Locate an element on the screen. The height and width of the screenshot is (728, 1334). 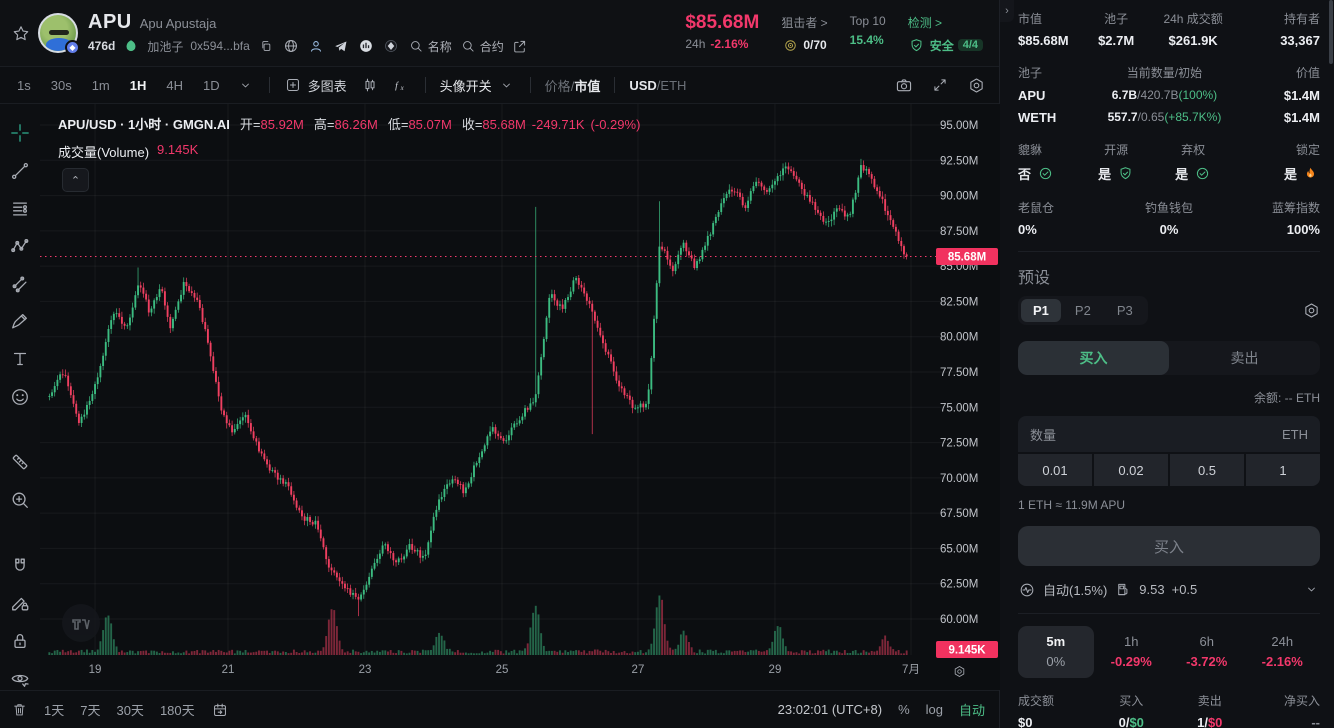
candle-style-button is located at coordinates (370, 85).